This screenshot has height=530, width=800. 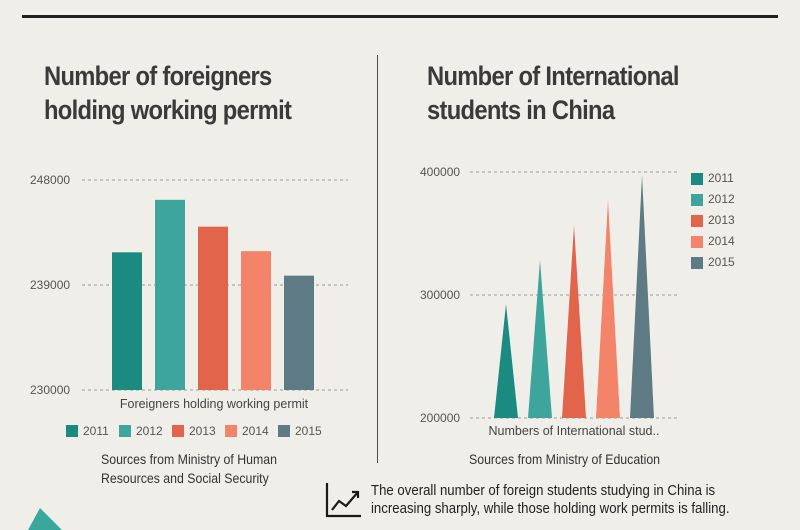 What do you see at coordinates (50, 285) in the screenshot?
I see `y-tick-label-0-1: 239000` at bounding box center [50, 285].